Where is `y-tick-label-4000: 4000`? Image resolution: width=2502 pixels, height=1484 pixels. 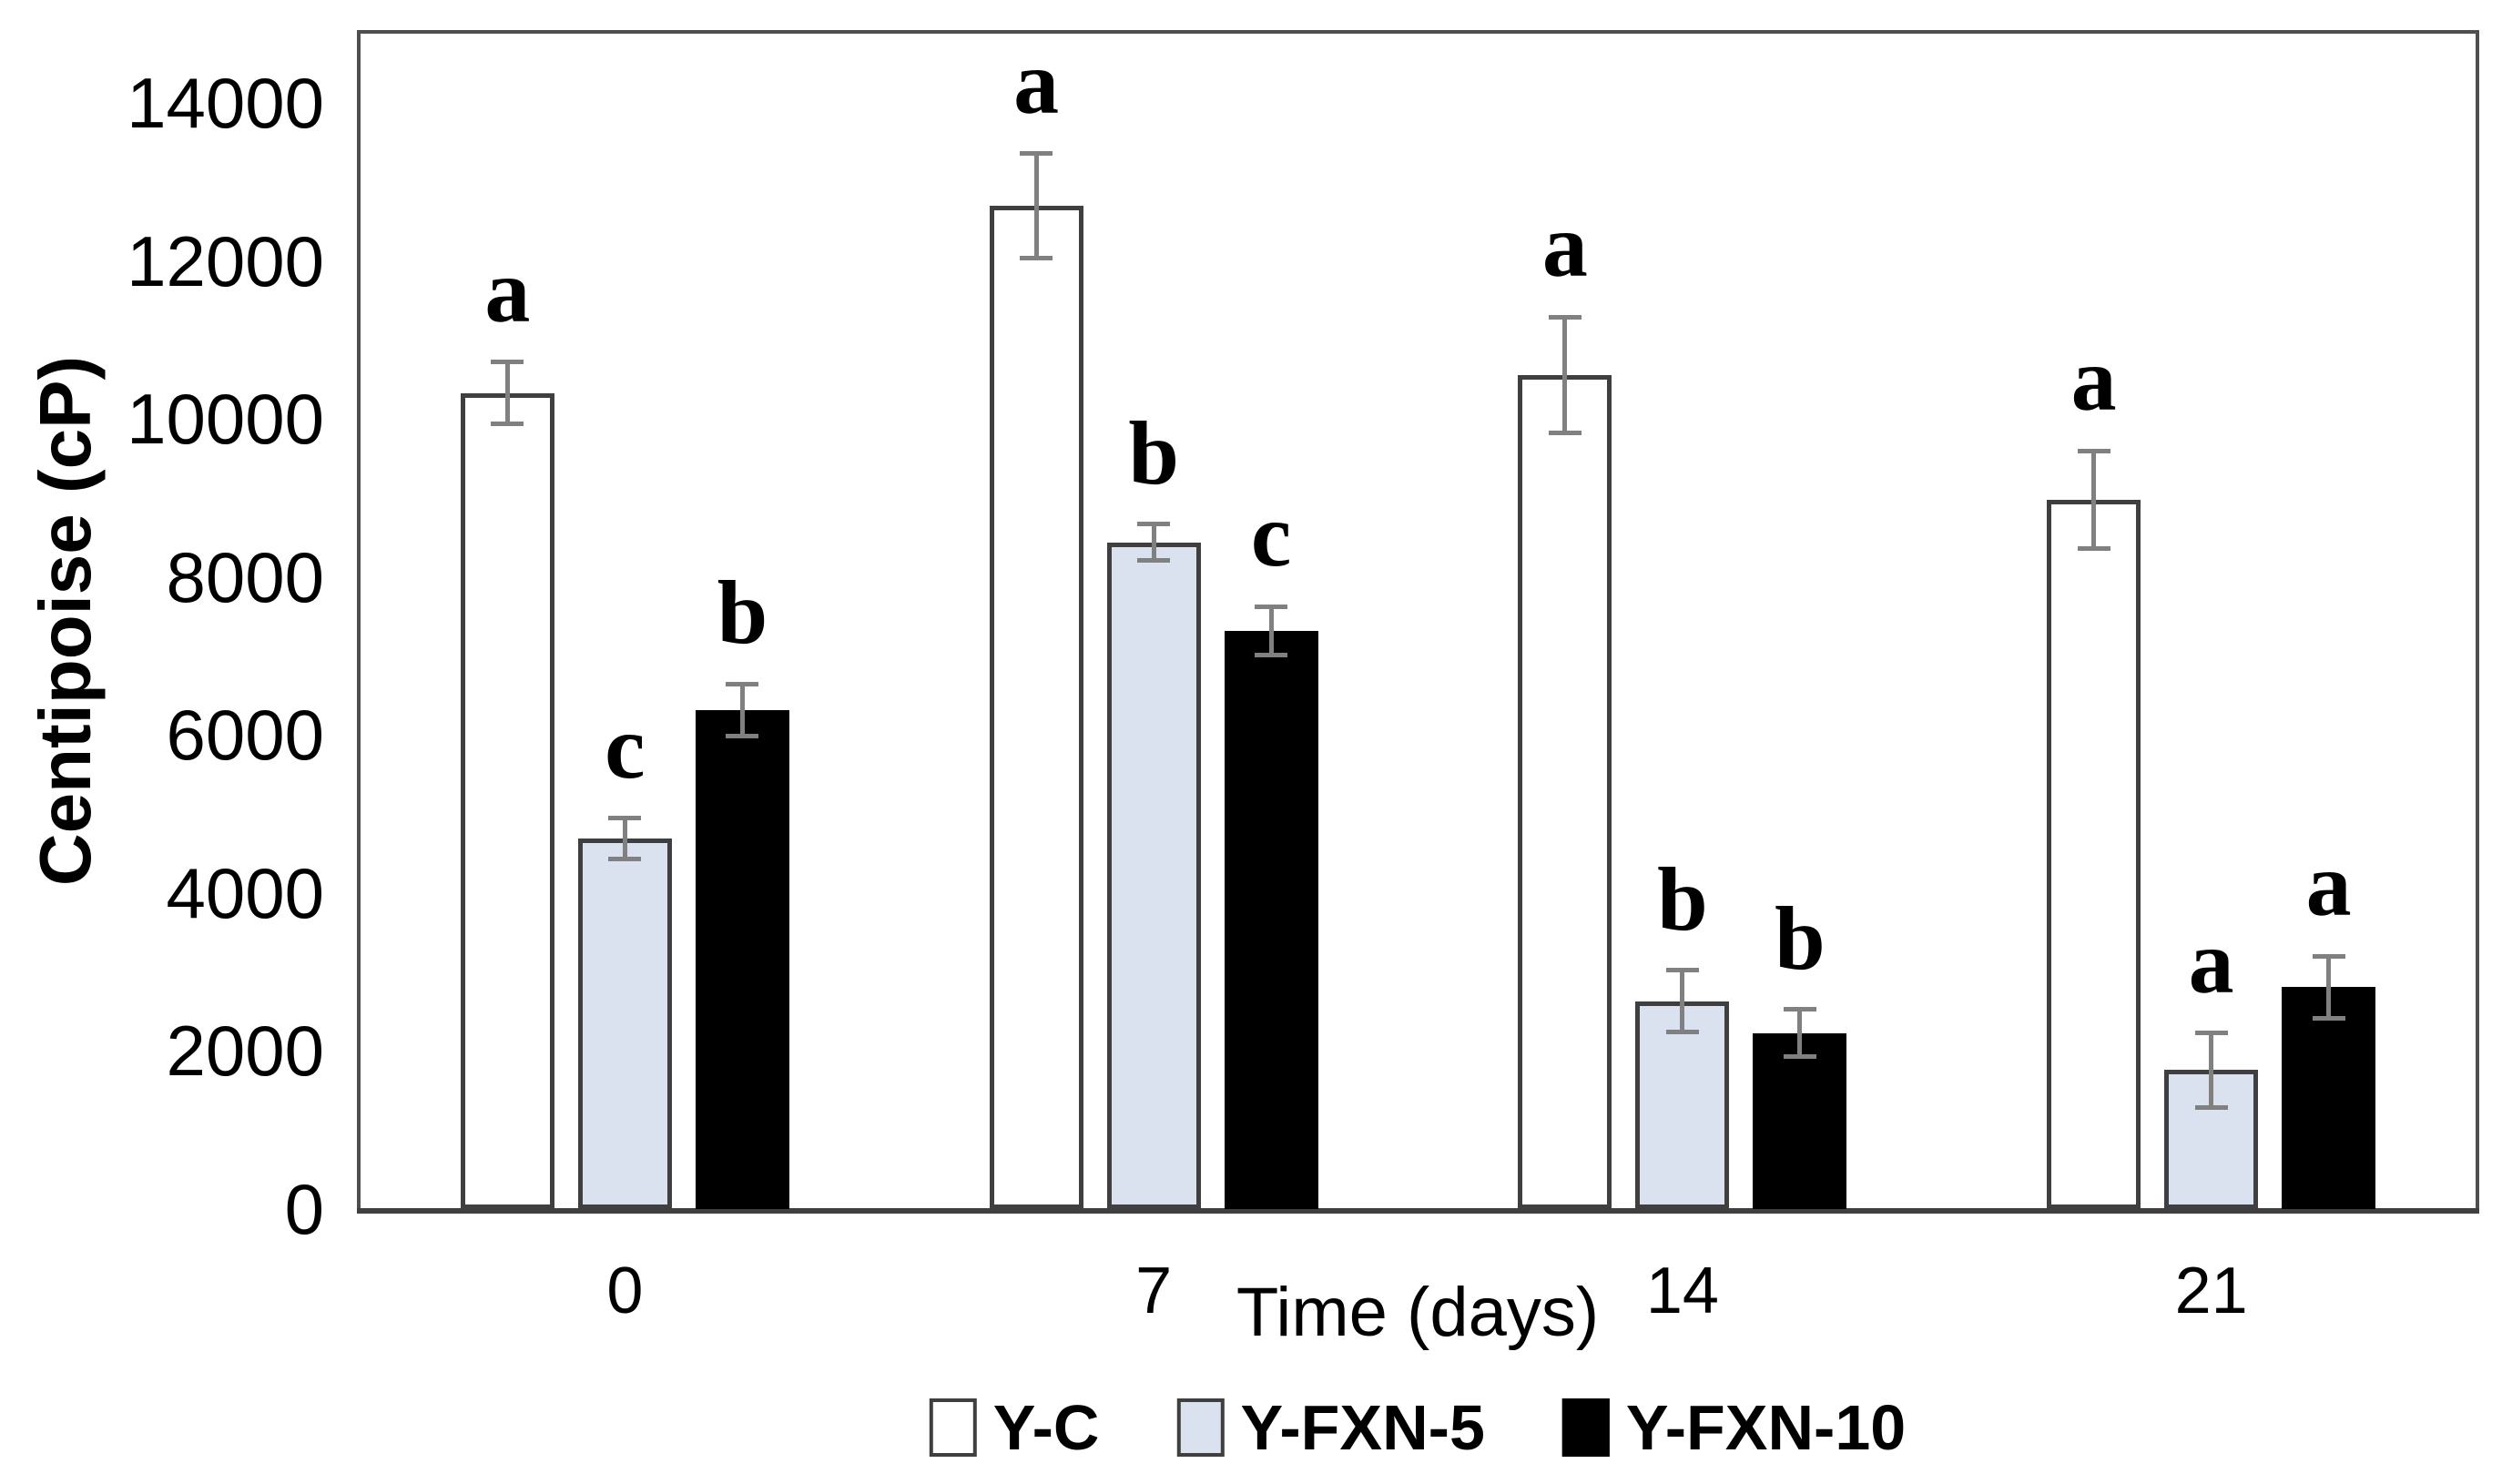 y-tick-label-4000: 4000 is located at coordinates (245, 892).